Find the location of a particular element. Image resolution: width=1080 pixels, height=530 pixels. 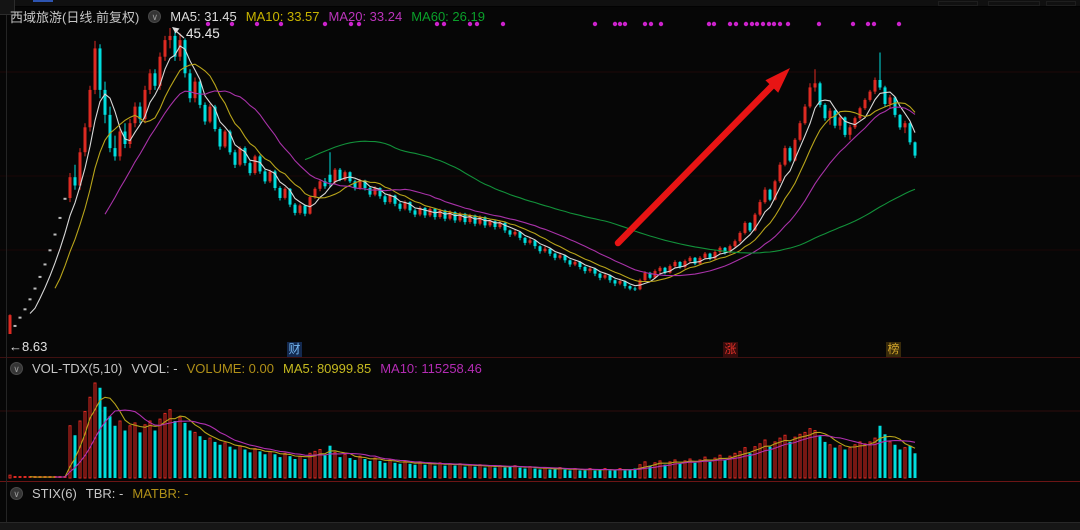

panel-left-border is located at coordinates (6, 261).